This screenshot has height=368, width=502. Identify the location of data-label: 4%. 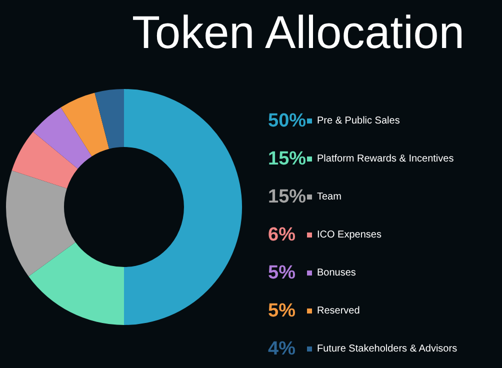
(282, 349).